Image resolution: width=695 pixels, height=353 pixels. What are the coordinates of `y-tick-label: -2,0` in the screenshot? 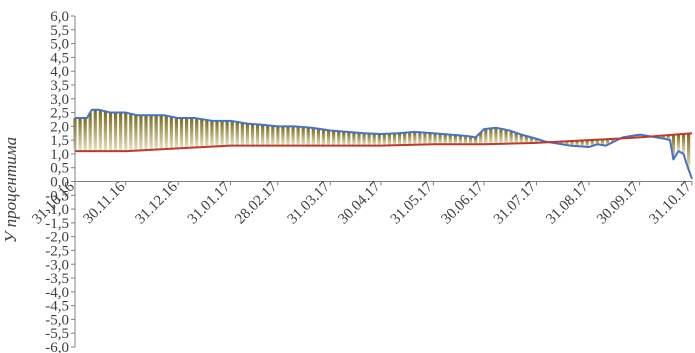 It's located at (57, 238).